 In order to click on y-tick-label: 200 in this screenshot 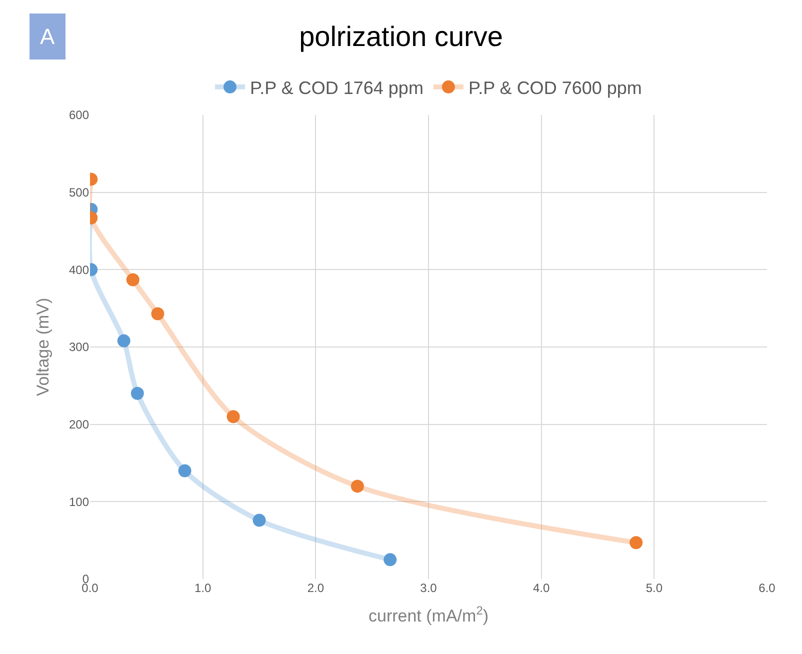, I will do `click(79, 425)`.